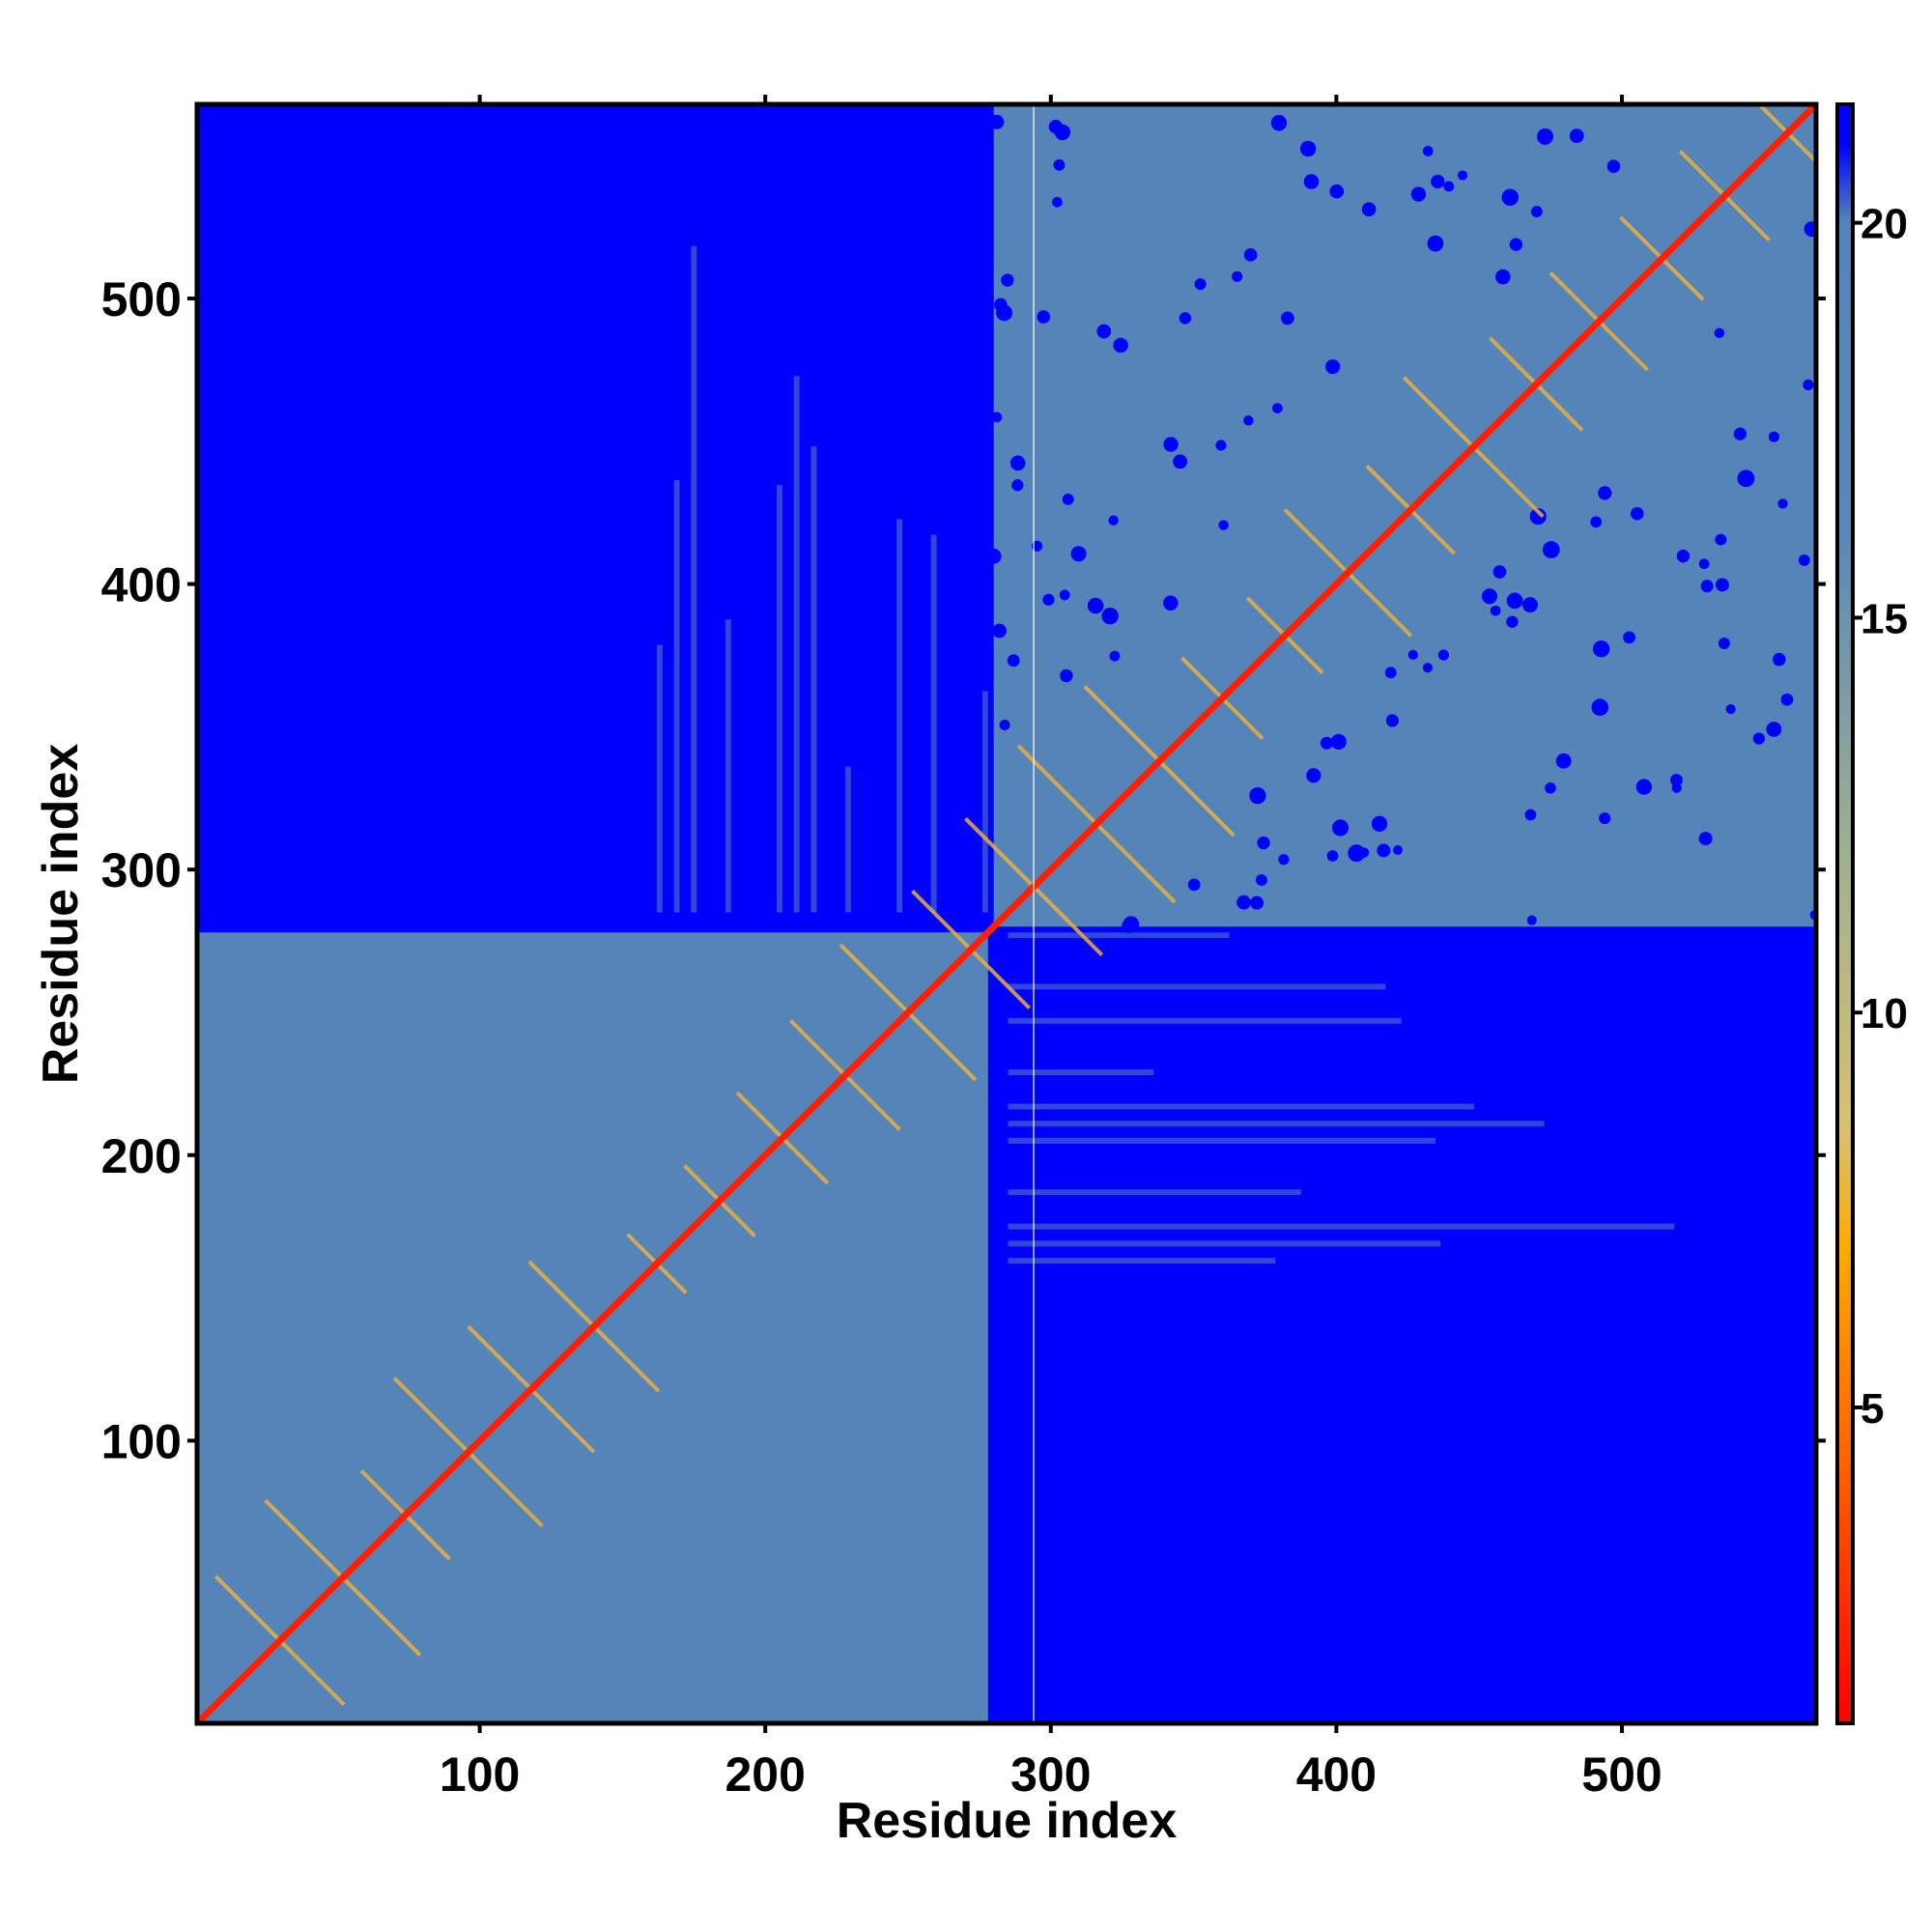 The image size is (1932, 1932). I want to click on y-tick-label: 200, so click(141, 1156).